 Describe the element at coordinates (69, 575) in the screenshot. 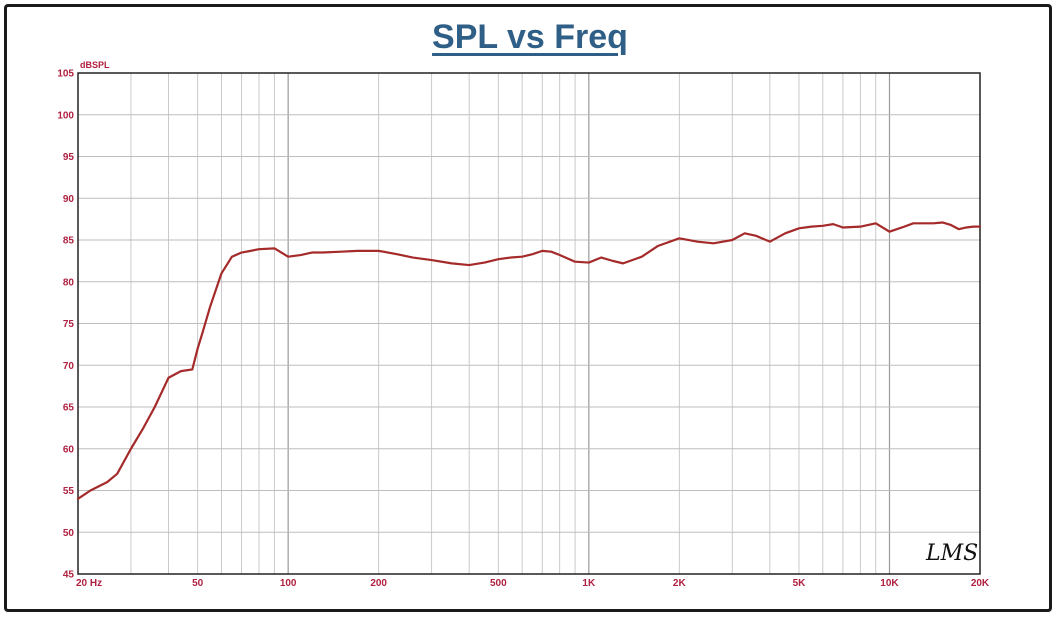

I see `y-tick-label: 45` at that location.